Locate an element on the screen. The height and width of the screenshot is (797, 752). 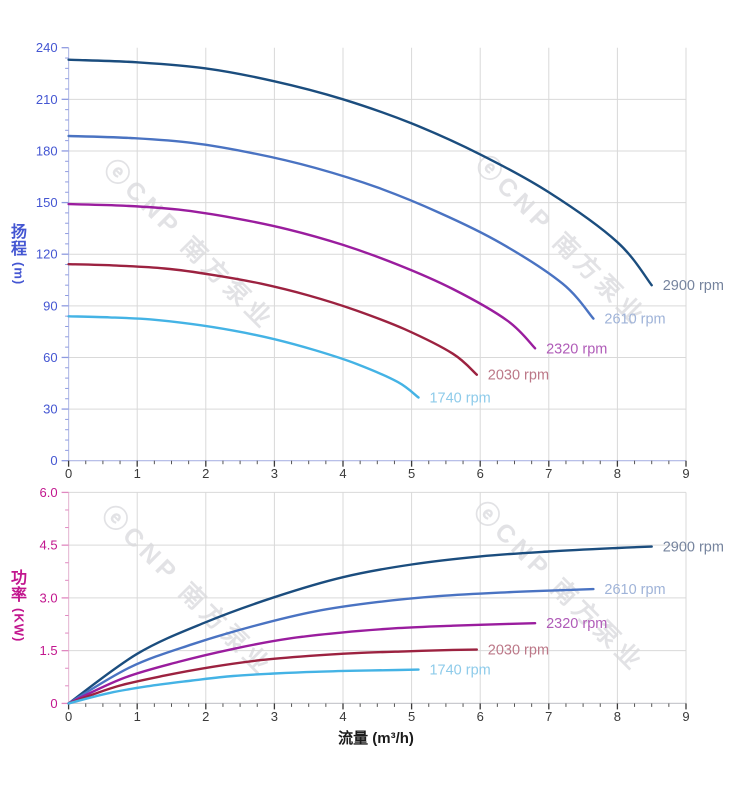
curve-power-2320-rpm is located at coordinates (302, 663).